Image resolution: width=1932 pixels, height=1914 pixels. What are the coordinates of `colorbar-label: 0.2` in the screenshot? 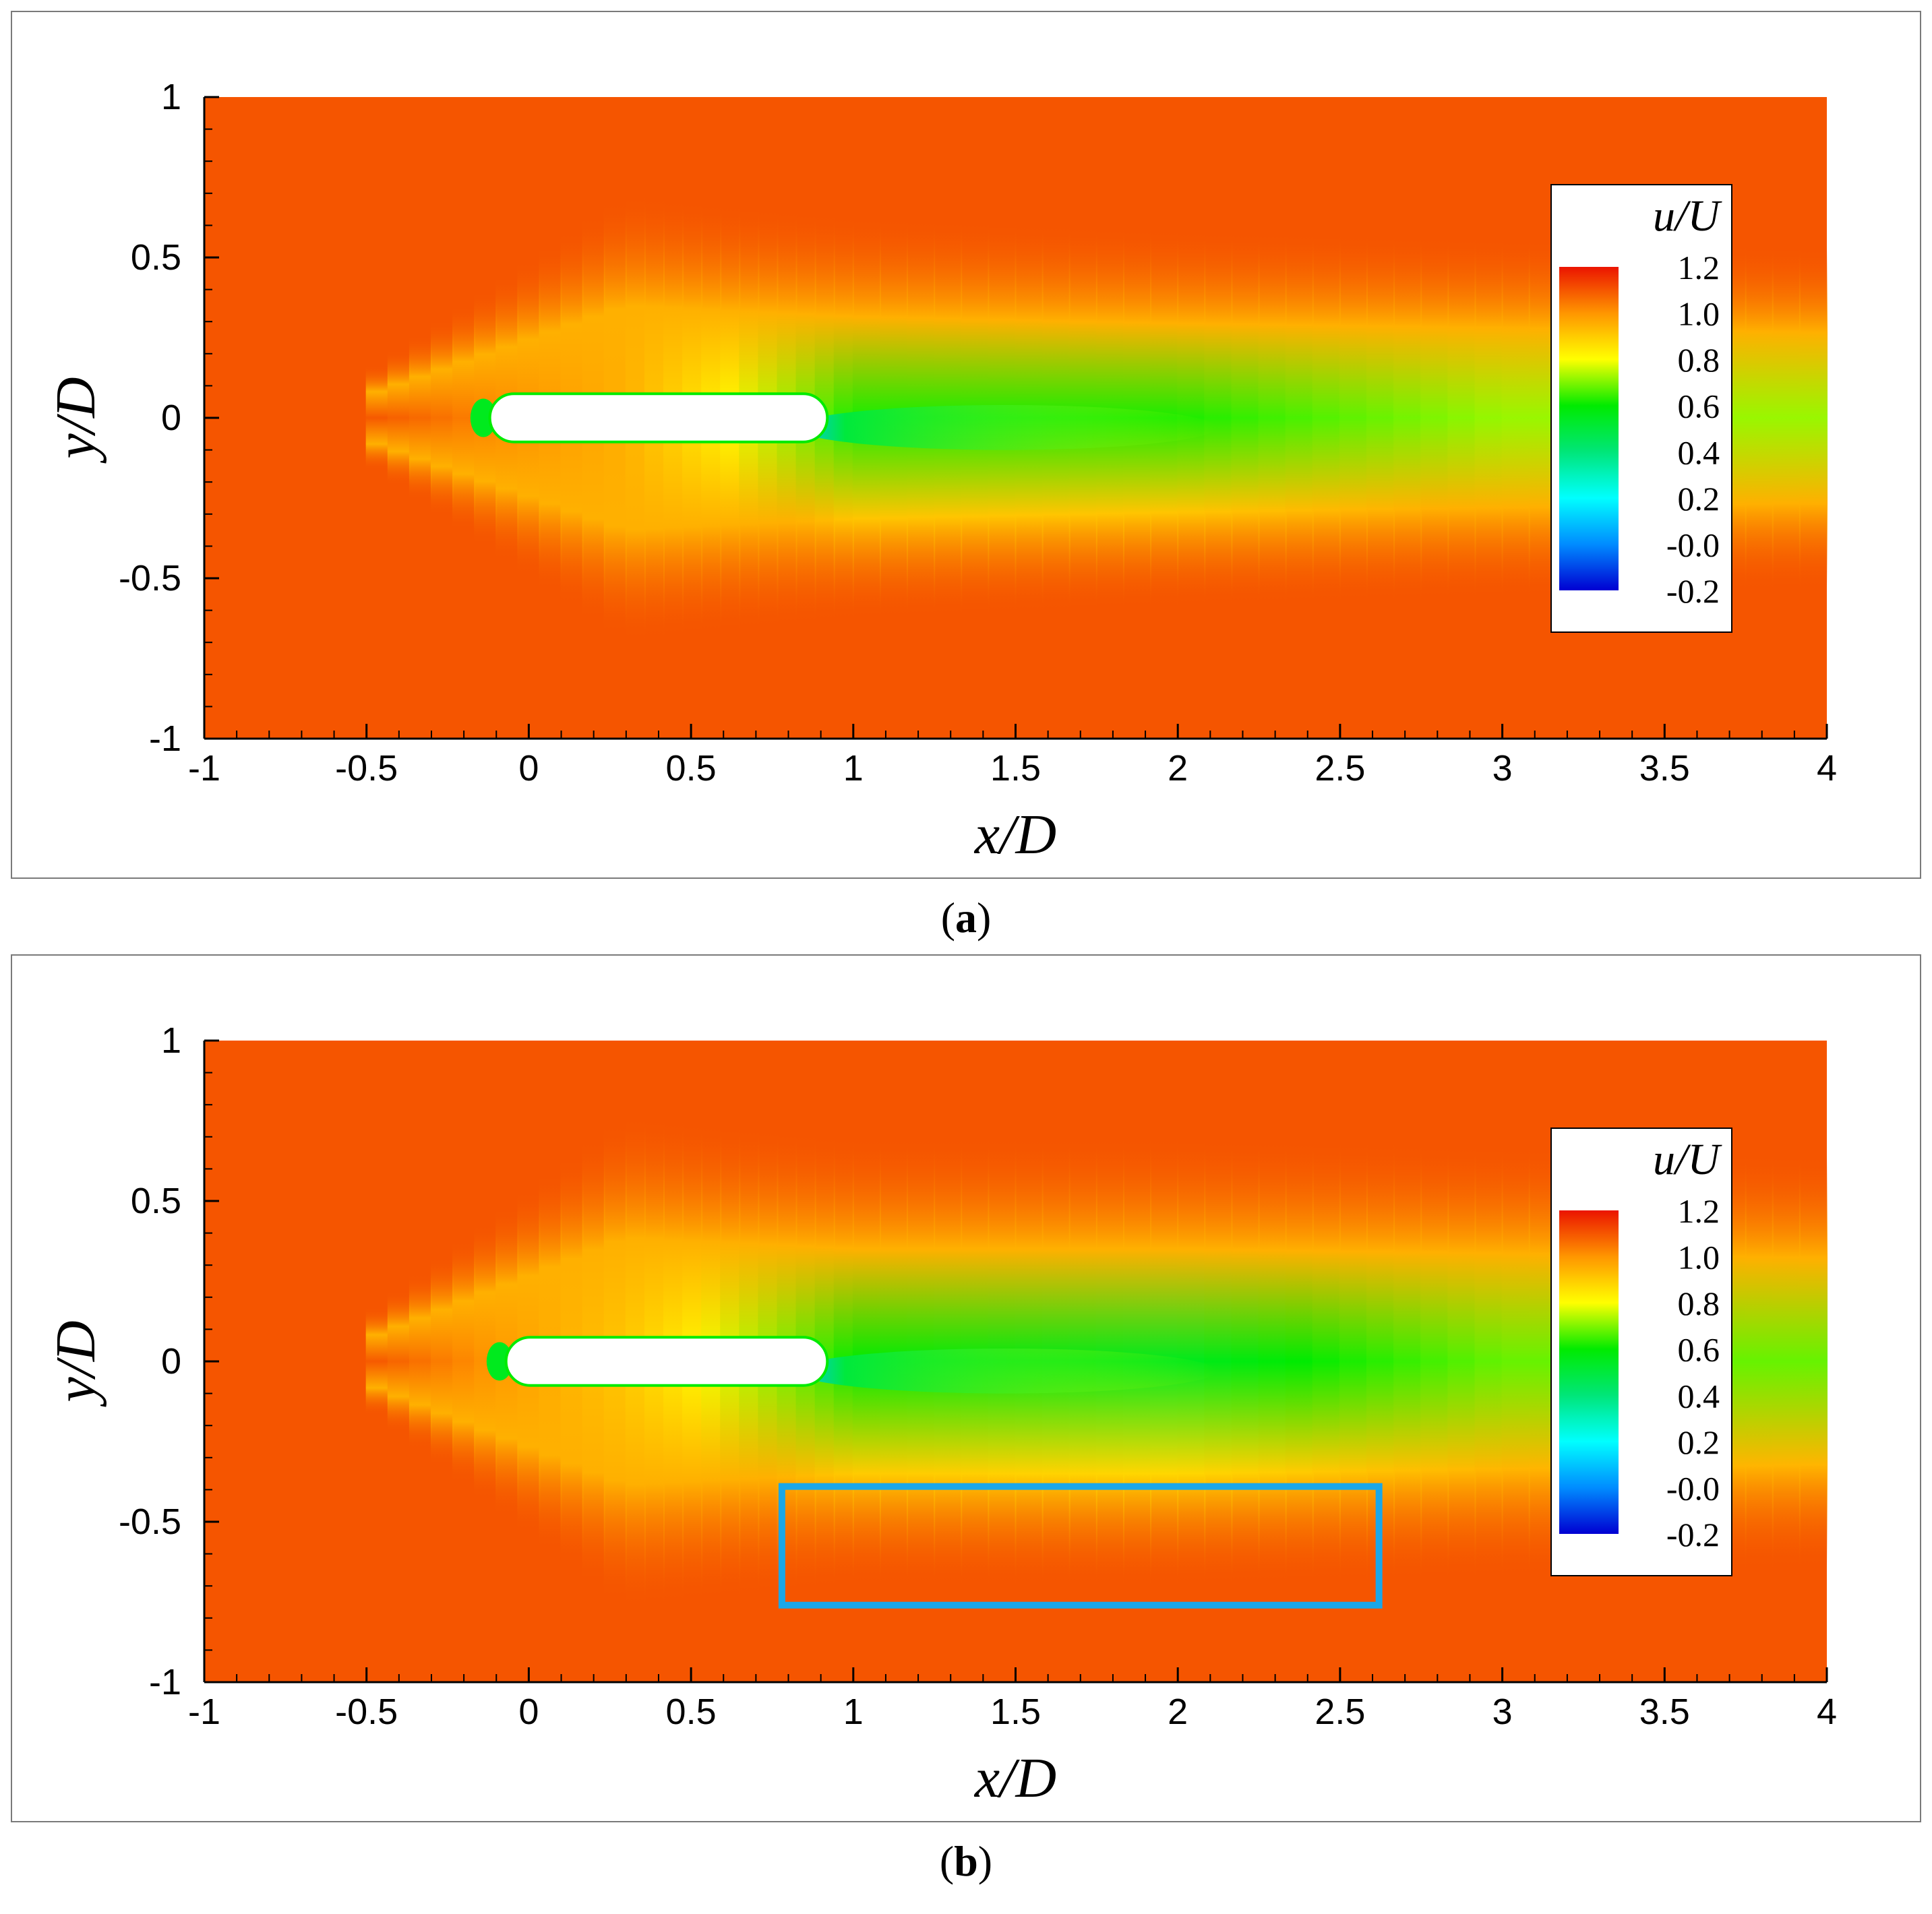 It's located at (1699, 1442).